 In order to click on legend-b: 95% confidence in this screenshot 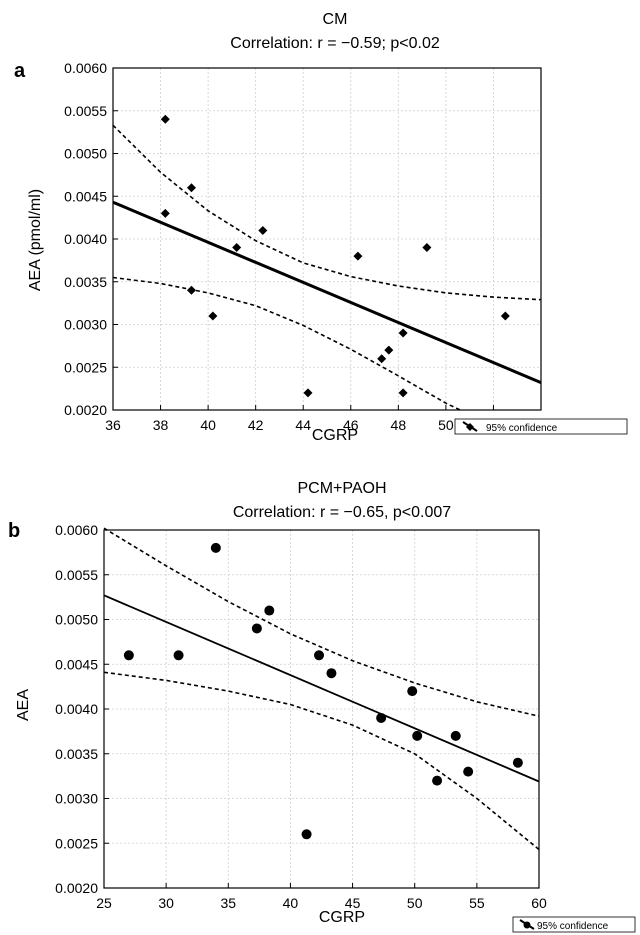, I will do `click(574, 924)`.